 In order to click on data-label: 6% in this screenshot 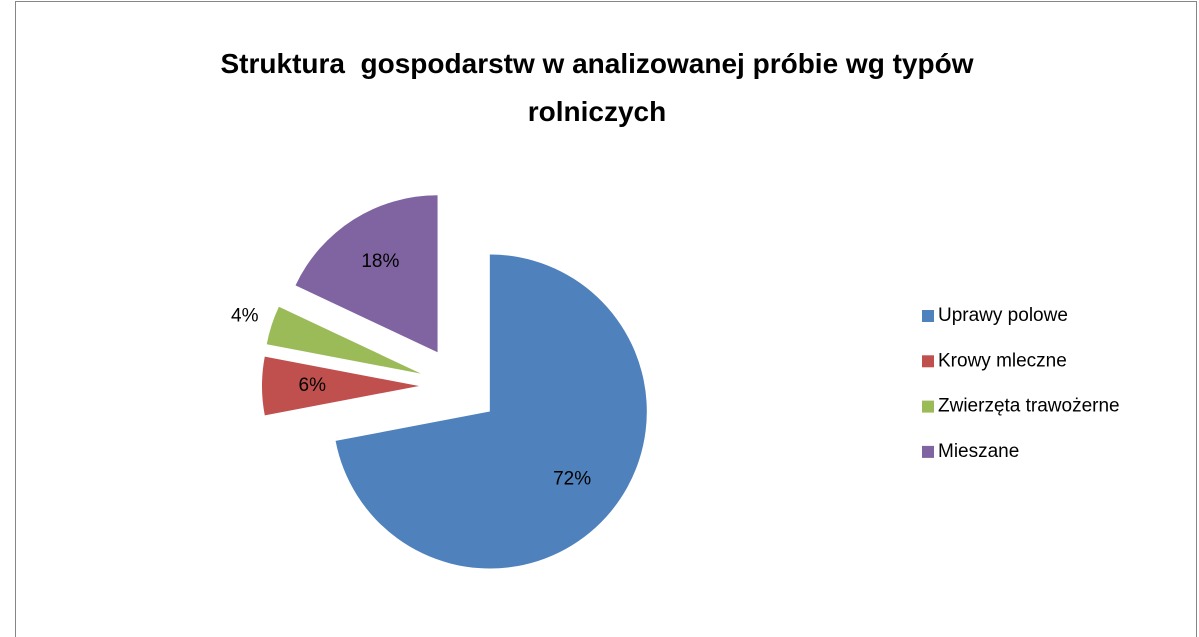, I will do `click(313, 385)`.